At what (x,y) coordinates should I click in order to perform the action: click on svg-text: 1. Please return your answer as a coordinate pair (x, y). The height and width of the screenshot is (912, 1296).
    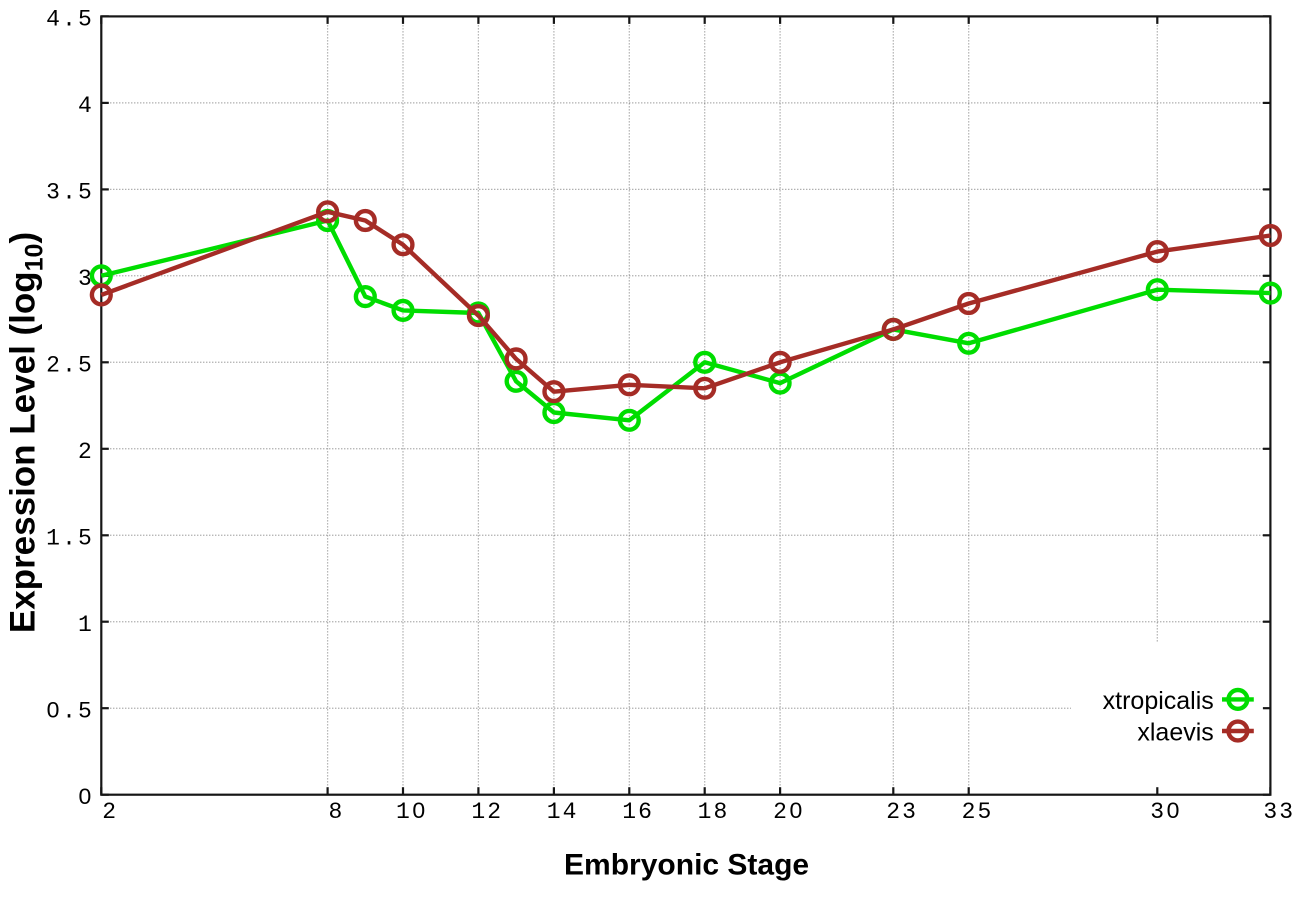
    Looking at the image, I should click on (86, 625).